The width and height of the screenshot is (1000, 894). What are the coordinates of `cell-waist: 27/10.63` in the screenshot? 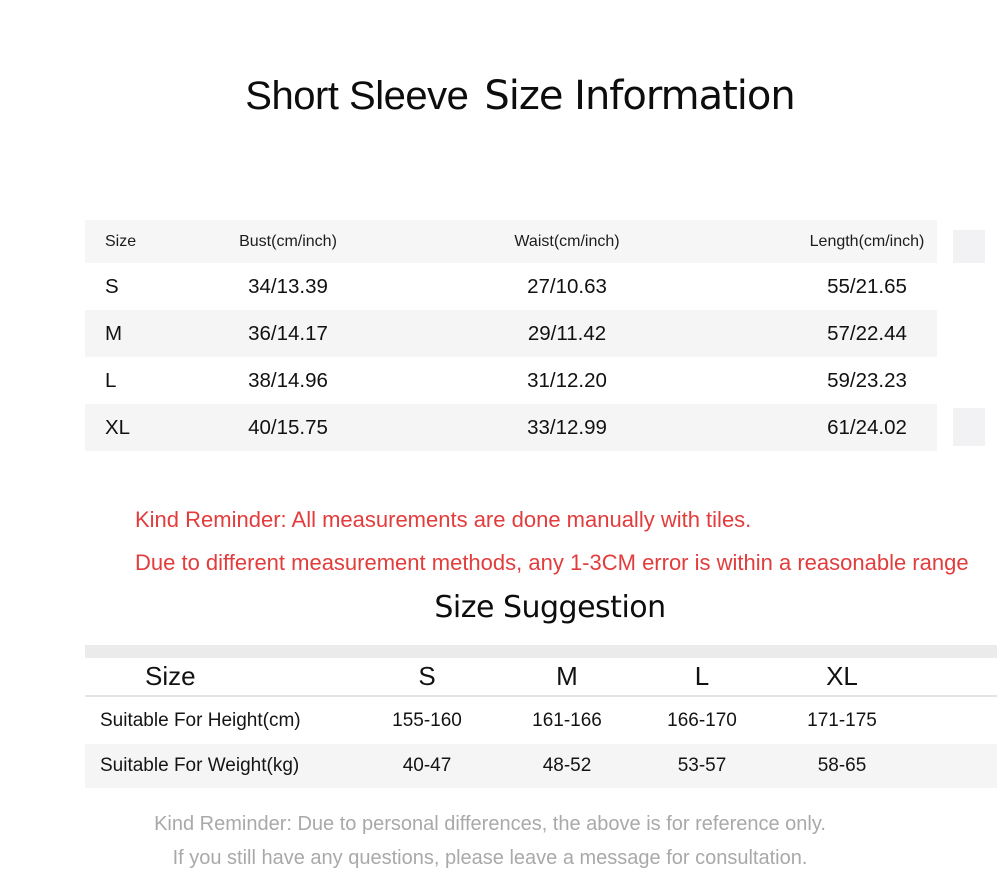 It's located at (567, 286).